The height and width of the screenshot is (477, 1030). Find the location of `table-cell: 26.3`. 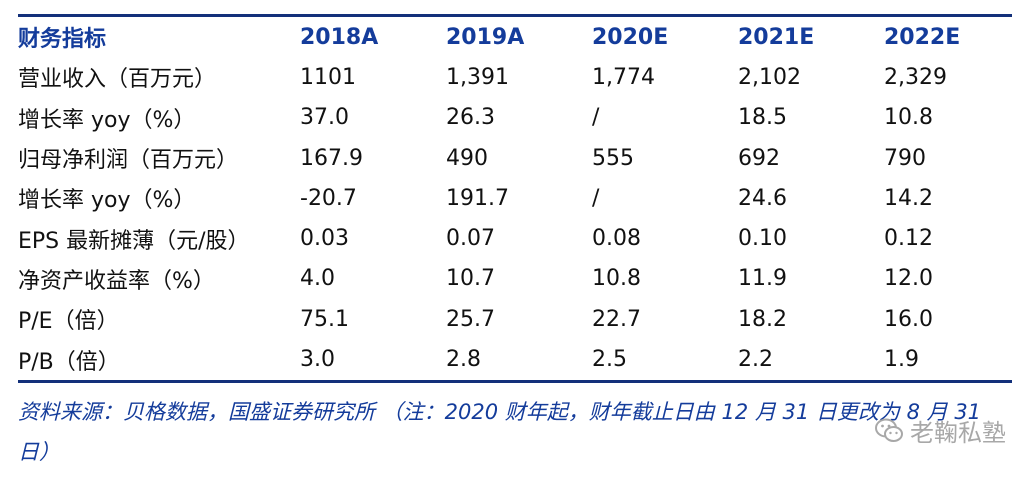

table-cell: 26.3 is located at coordinates (470, 118).